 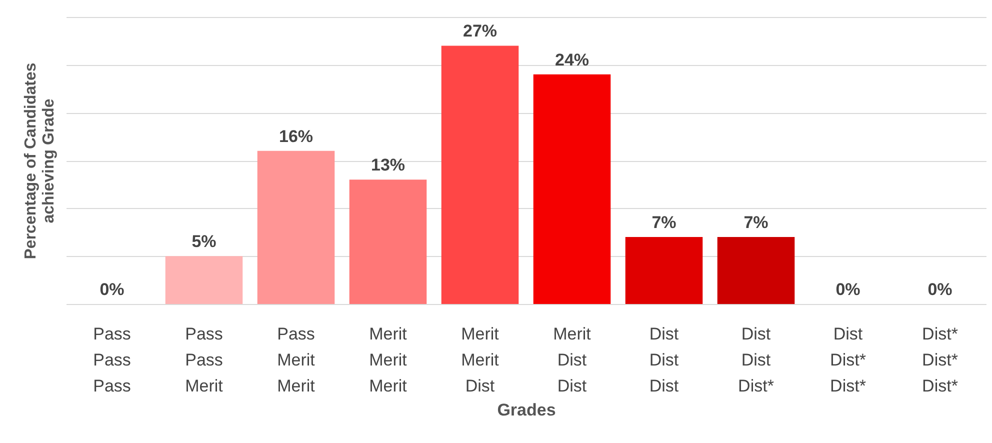 What do you see at coordinates (480, 31) in the screenshot?
I see `data-label: 27%` at bounding box center [480, 31].